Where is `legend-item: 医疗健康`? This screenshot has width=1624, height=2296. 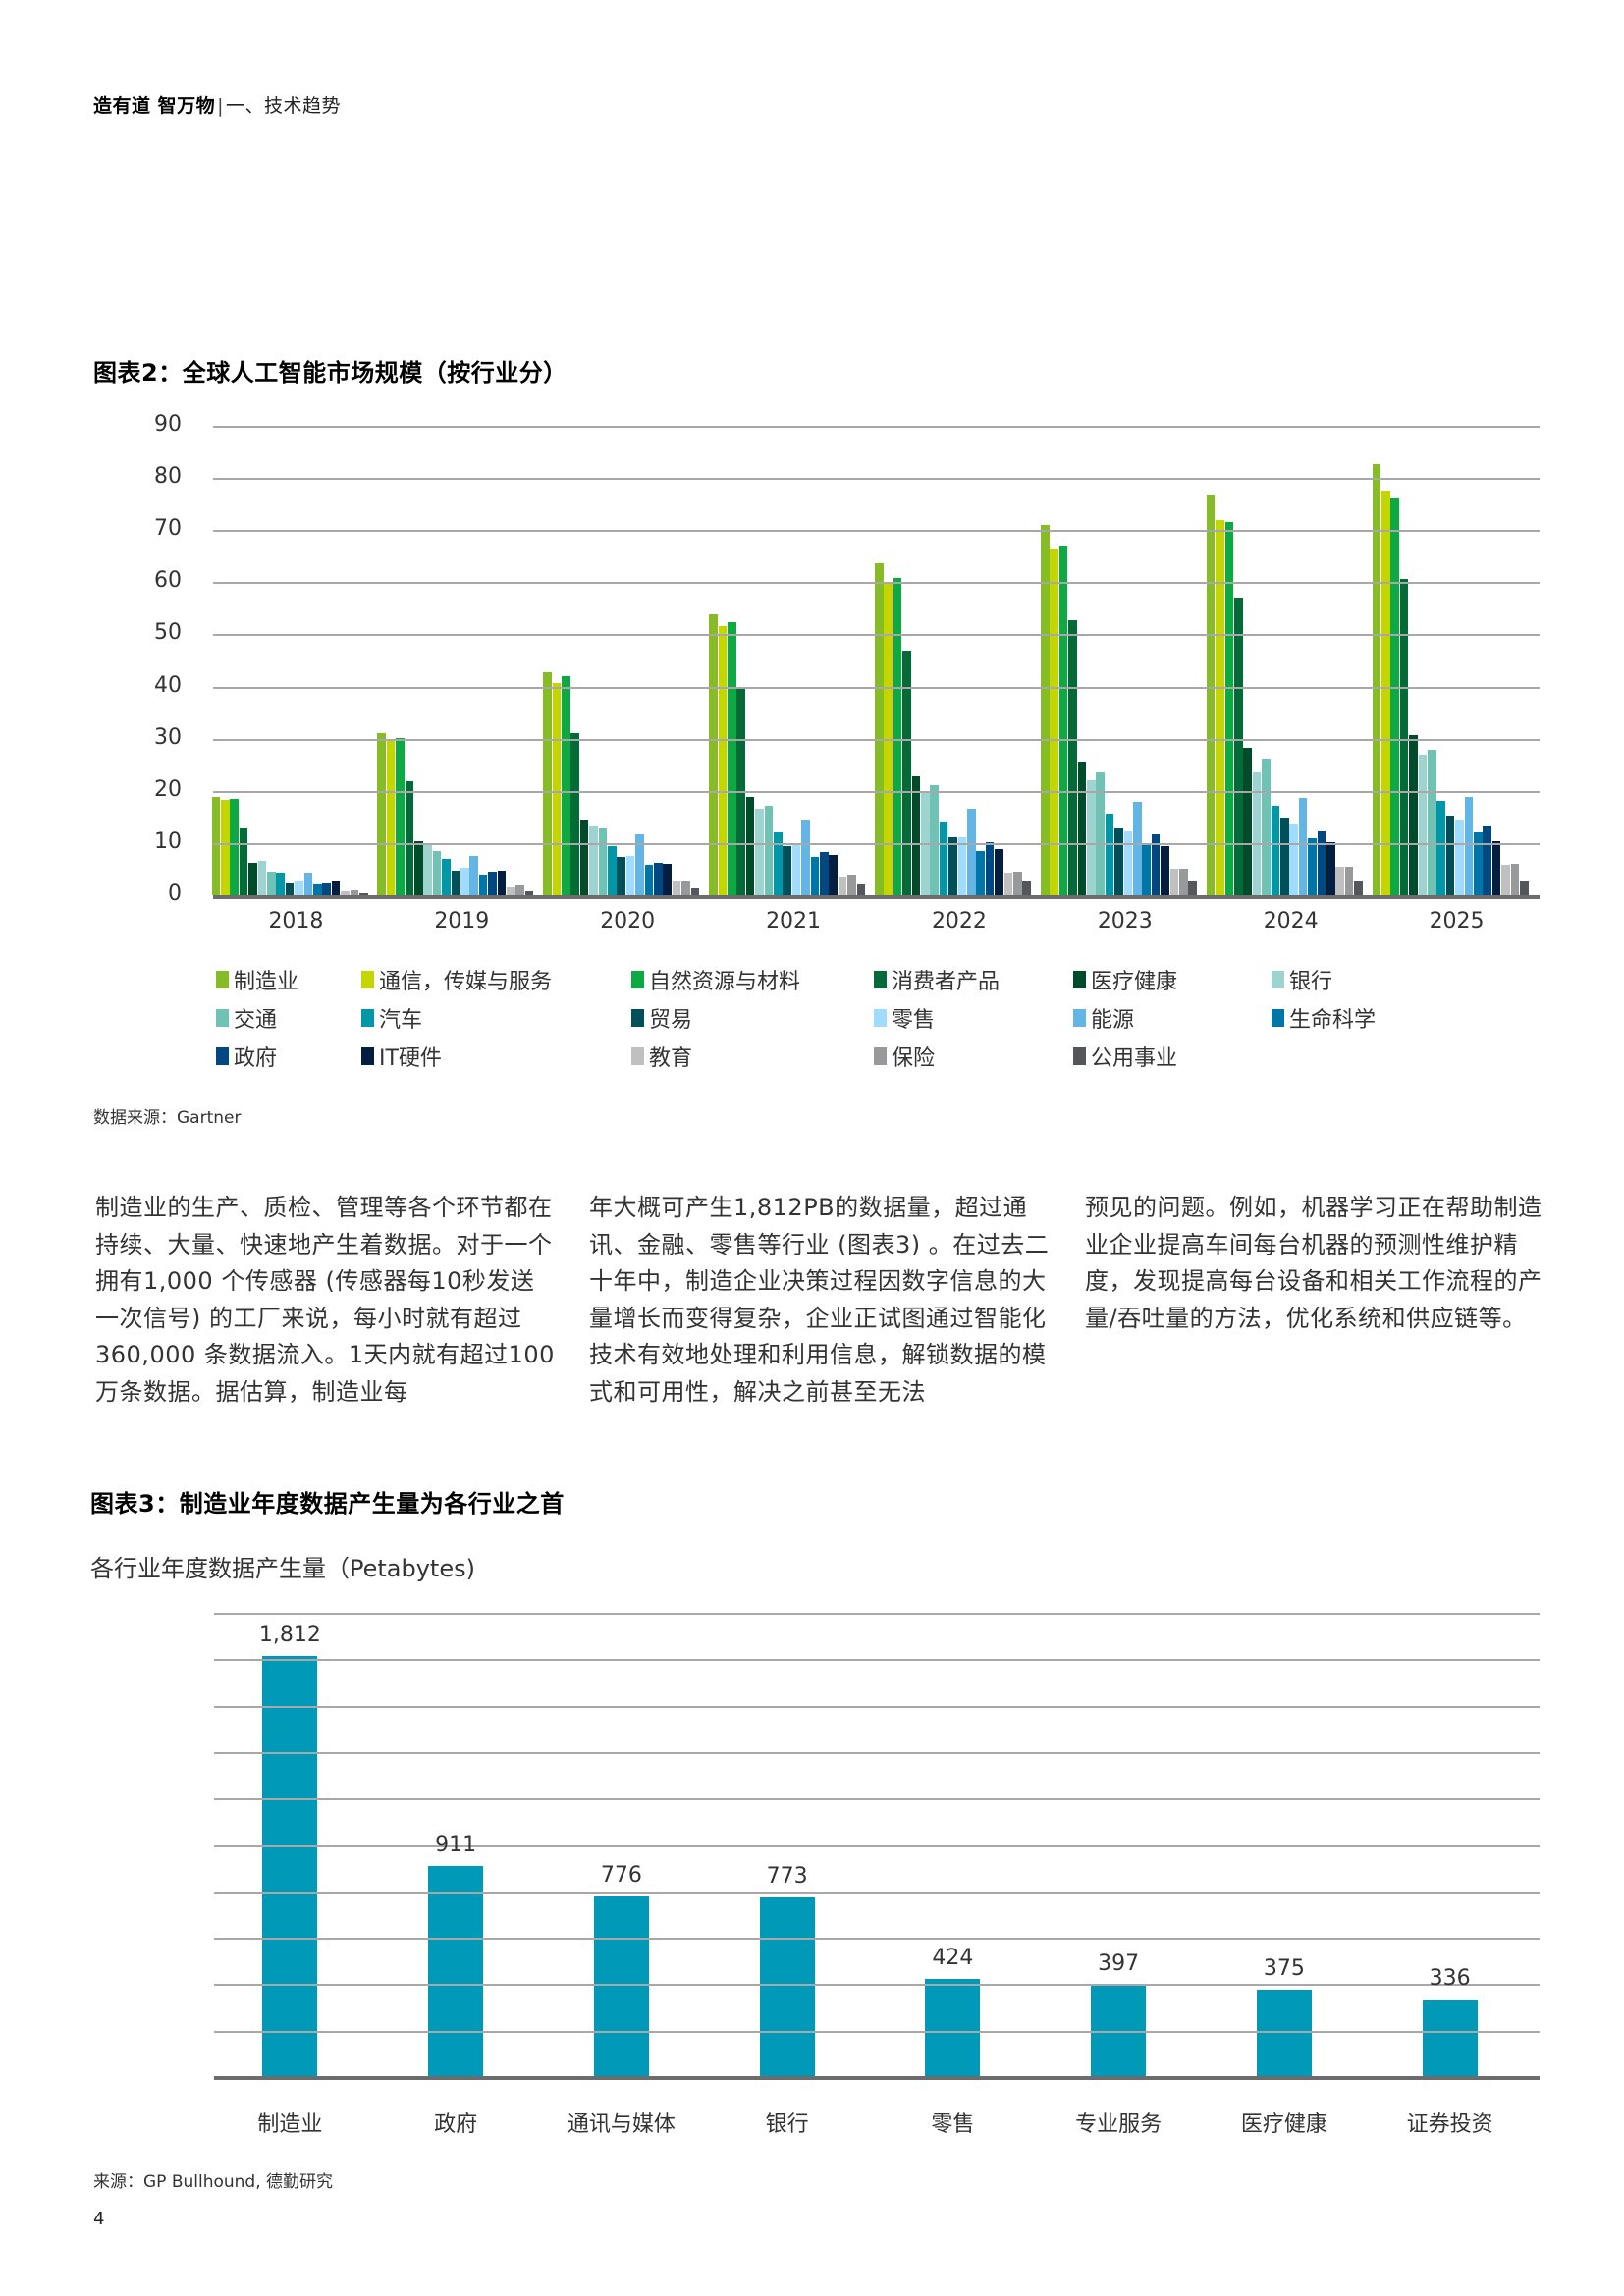 legend-item: 医疗健康 is located at coordinates (1125, 980).